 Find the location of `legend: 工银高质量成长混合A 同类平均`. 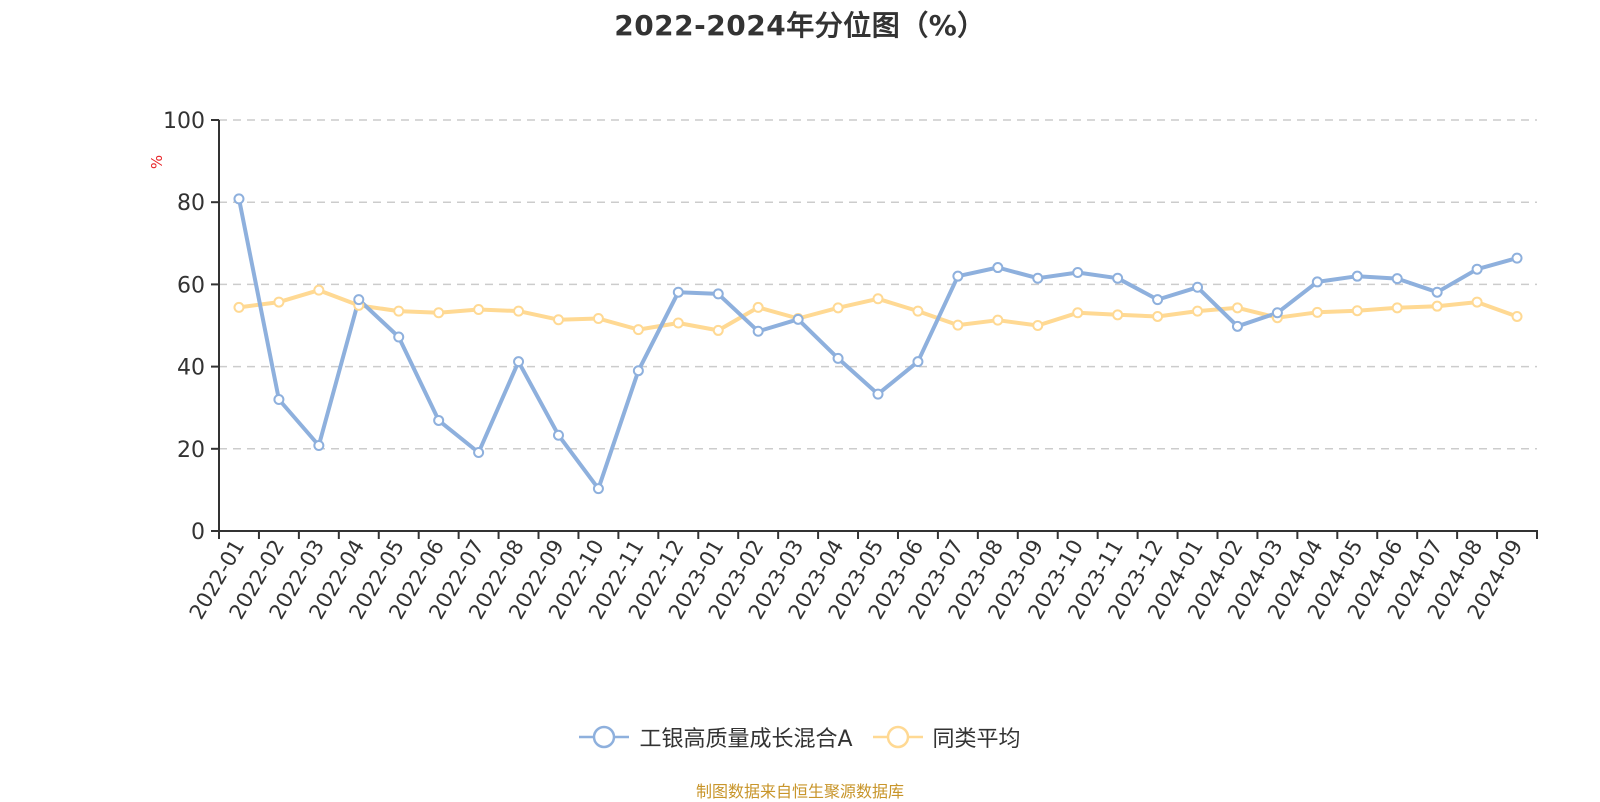

legend: 工银高质量成长混合A 同类平均 is located at coordinates (800, 737).